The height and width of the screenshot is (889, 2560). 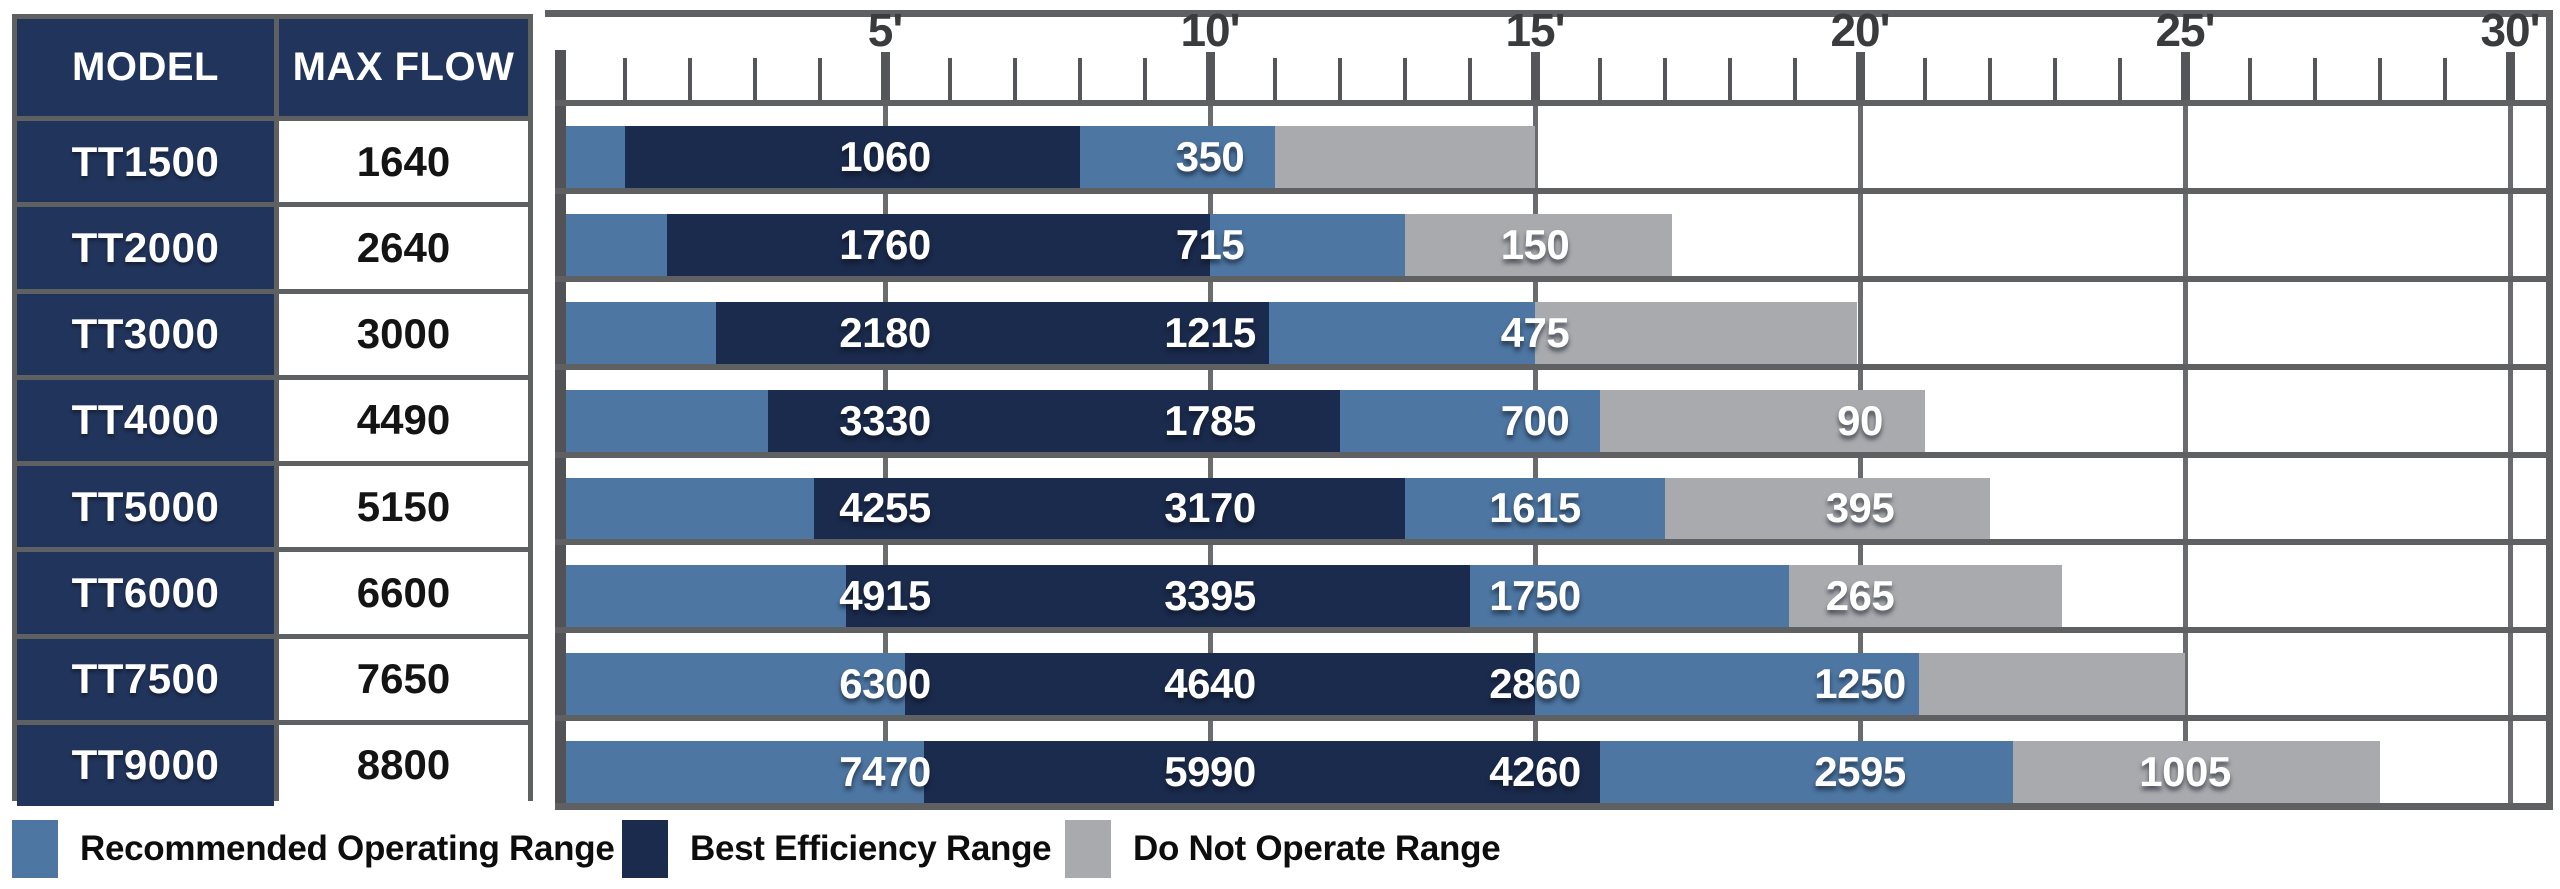 I want to click on do-not-operate-range-TT4000, so click(x=1762, y=420).